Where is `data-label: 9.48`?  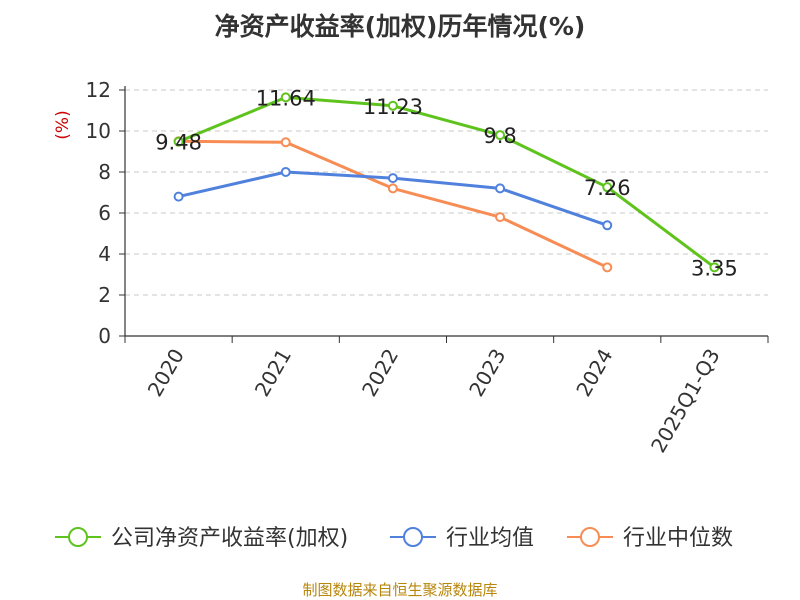
data-label: 9.48 is located at coordinates (178, 143).